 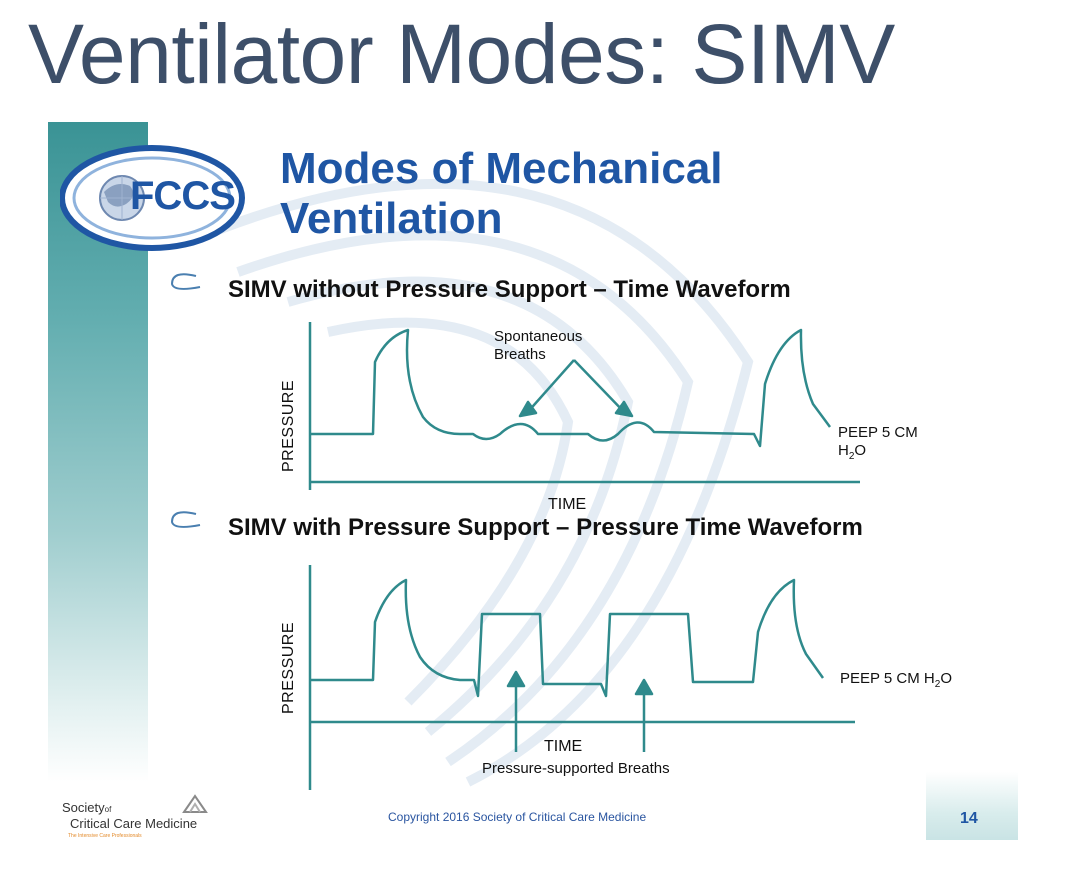 What do you see at coordinates (567, 638) in the screenshot?
I see `panel2-pressure-waveform` at bounding box center [567, 638].